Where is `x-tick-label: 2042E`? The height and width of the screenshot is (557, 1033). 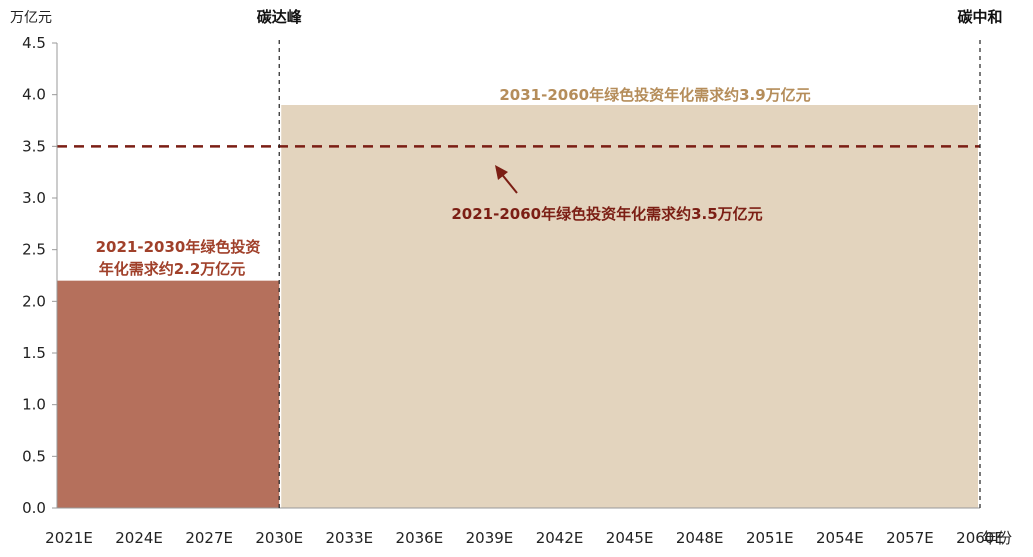
x-tick-label: 2042E is located at coordinates (560, 538).